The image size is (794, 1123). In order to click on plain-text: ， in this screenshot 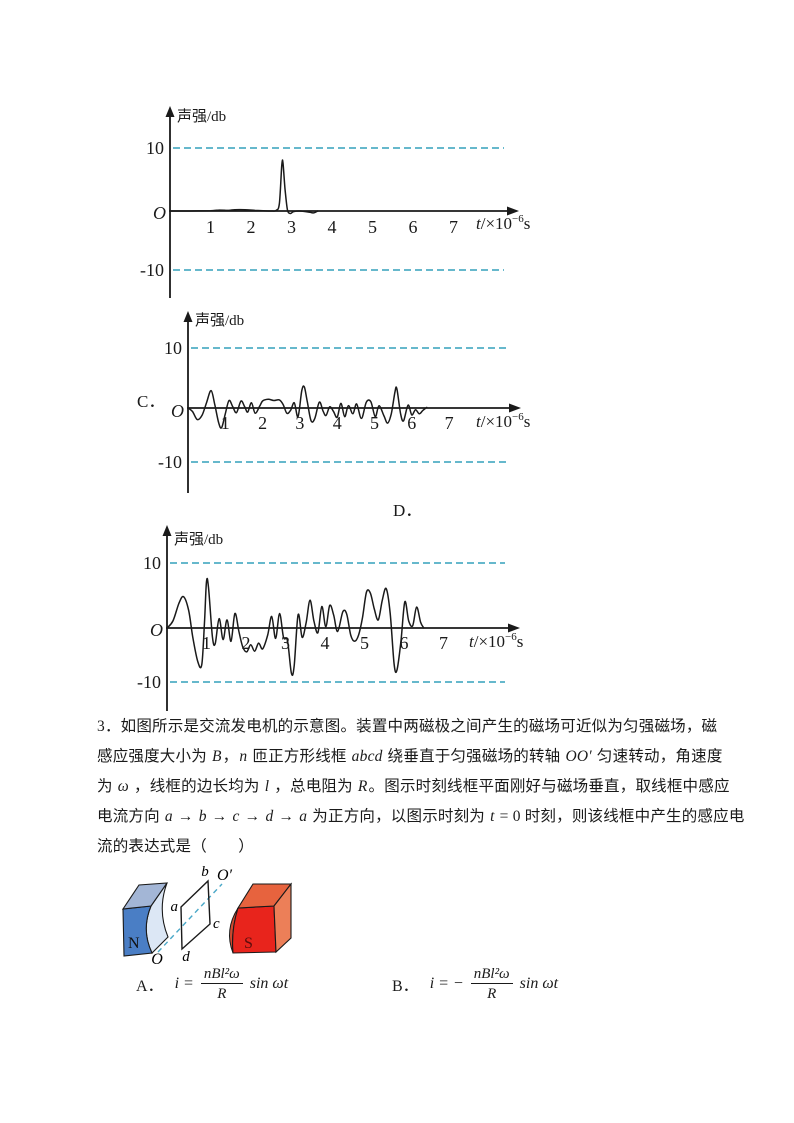, I will do `click(230, 756)`.